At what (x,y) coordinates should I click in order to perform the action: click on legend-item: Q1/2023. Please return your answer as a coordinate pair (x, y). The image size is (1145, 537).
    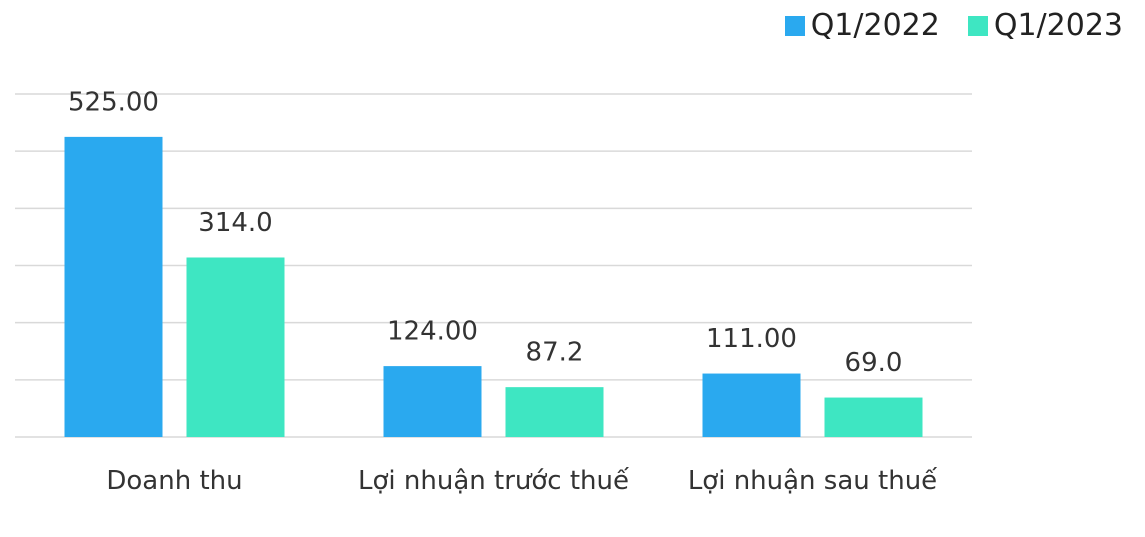
    Looking at the image, I should click on (1045, 25).